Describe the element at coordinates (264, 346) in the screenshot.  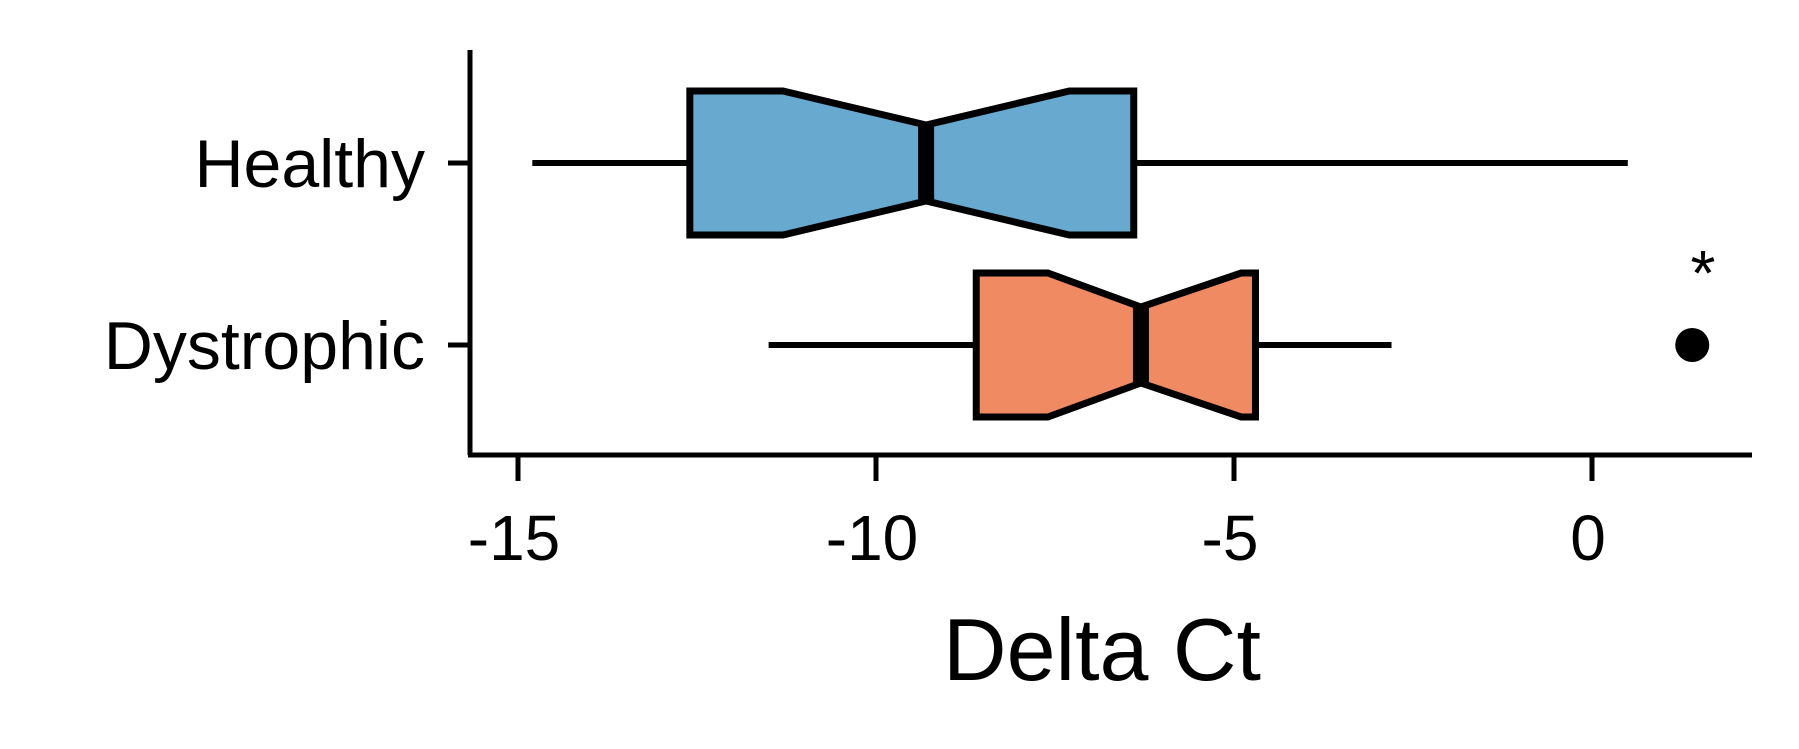
I see `category-label: Dystrophic` at that location.